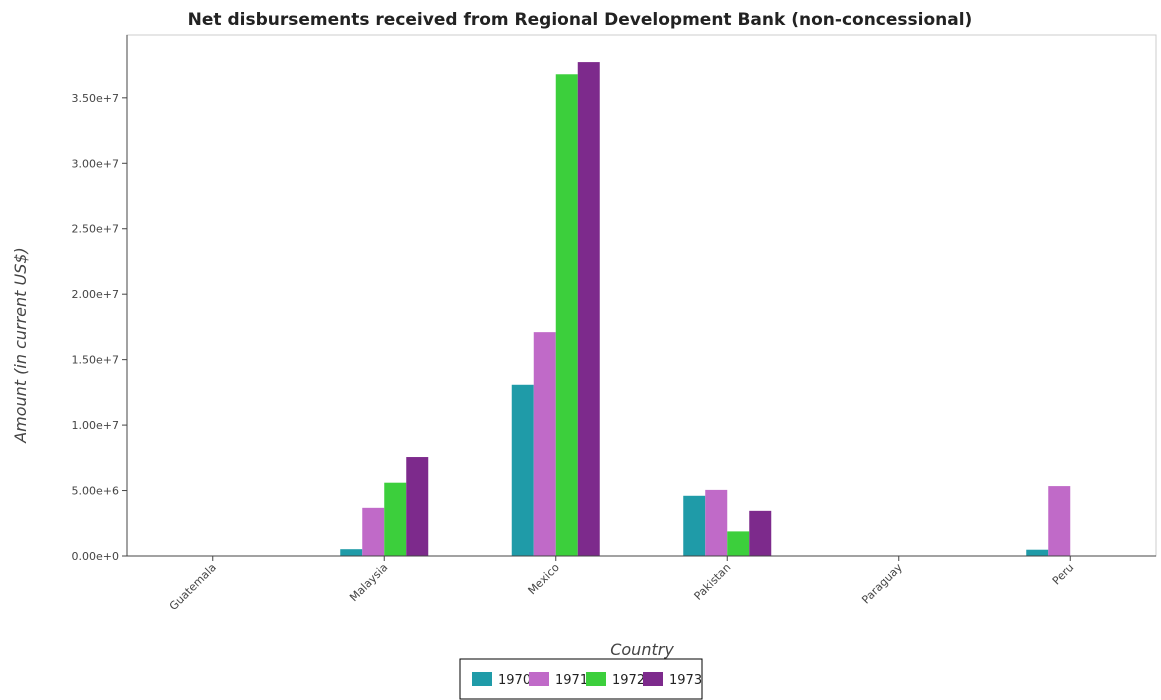  Describe the element at coordinates (544, 444) in the screenshot. I see `bar-1971-mexico` at that location.